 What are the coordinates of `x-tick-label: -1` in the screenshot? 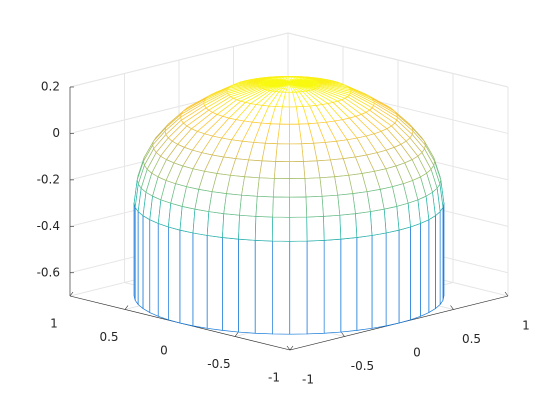 It's located at (274, 378).